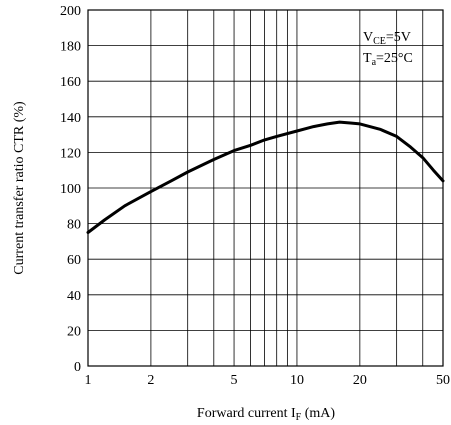 The height and width of the screenshot is (425, 451). What do you see at coordinates (70, 82) in the screenshot?
I see `y-tick-label: 160` at bounding box center [70, 82].